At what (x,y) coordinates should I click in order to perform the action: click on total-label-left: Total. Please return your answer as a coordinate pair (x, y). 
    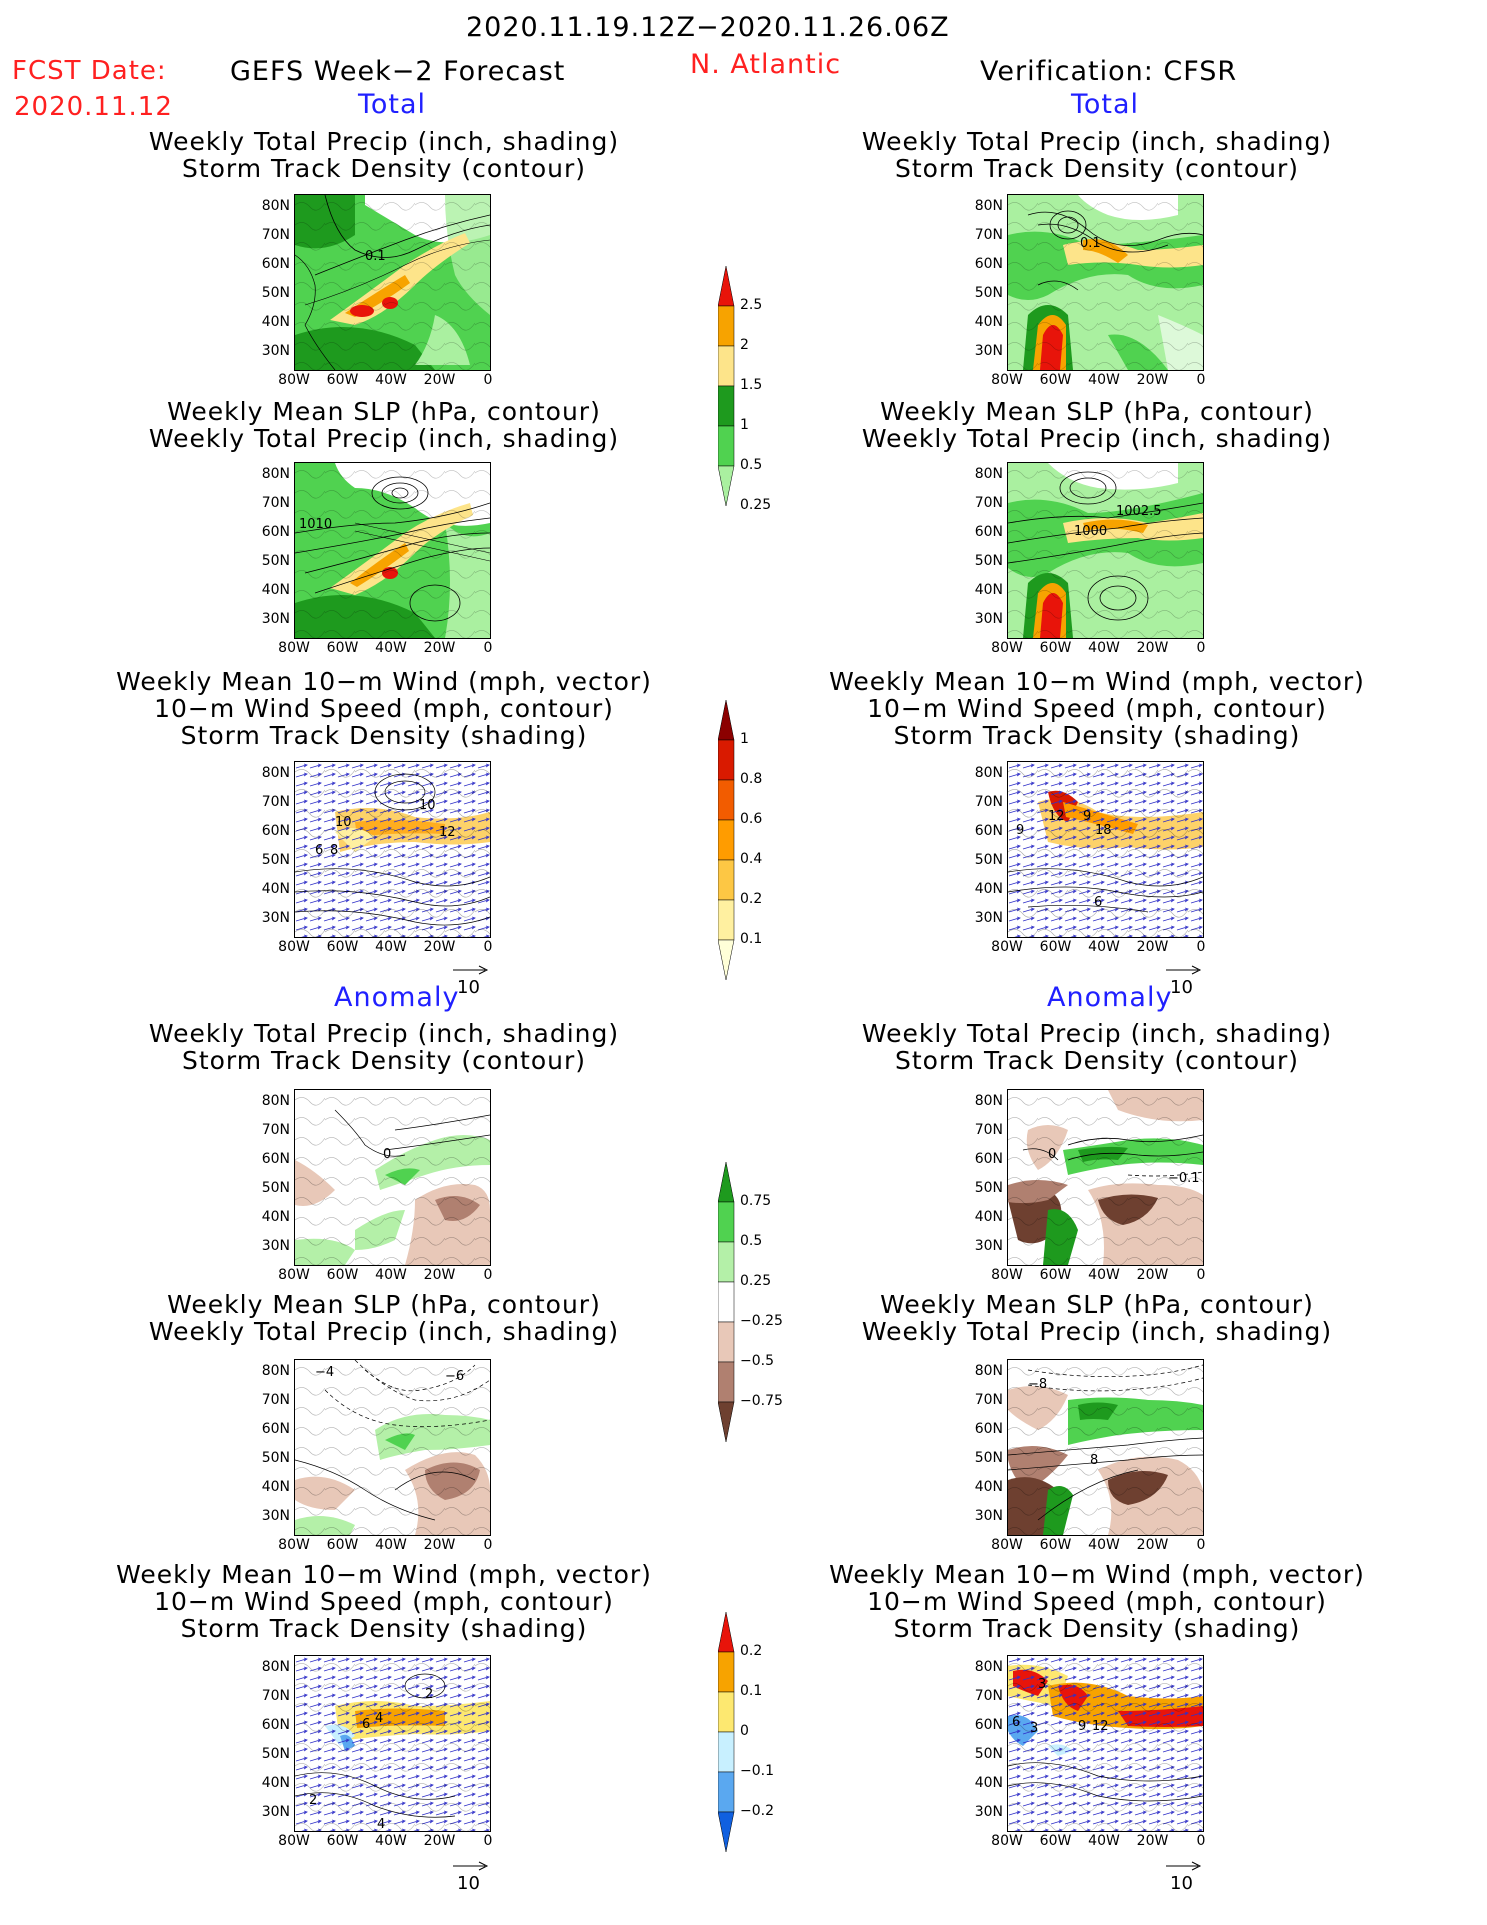
    Looking at the image, I should click on (392, 104).